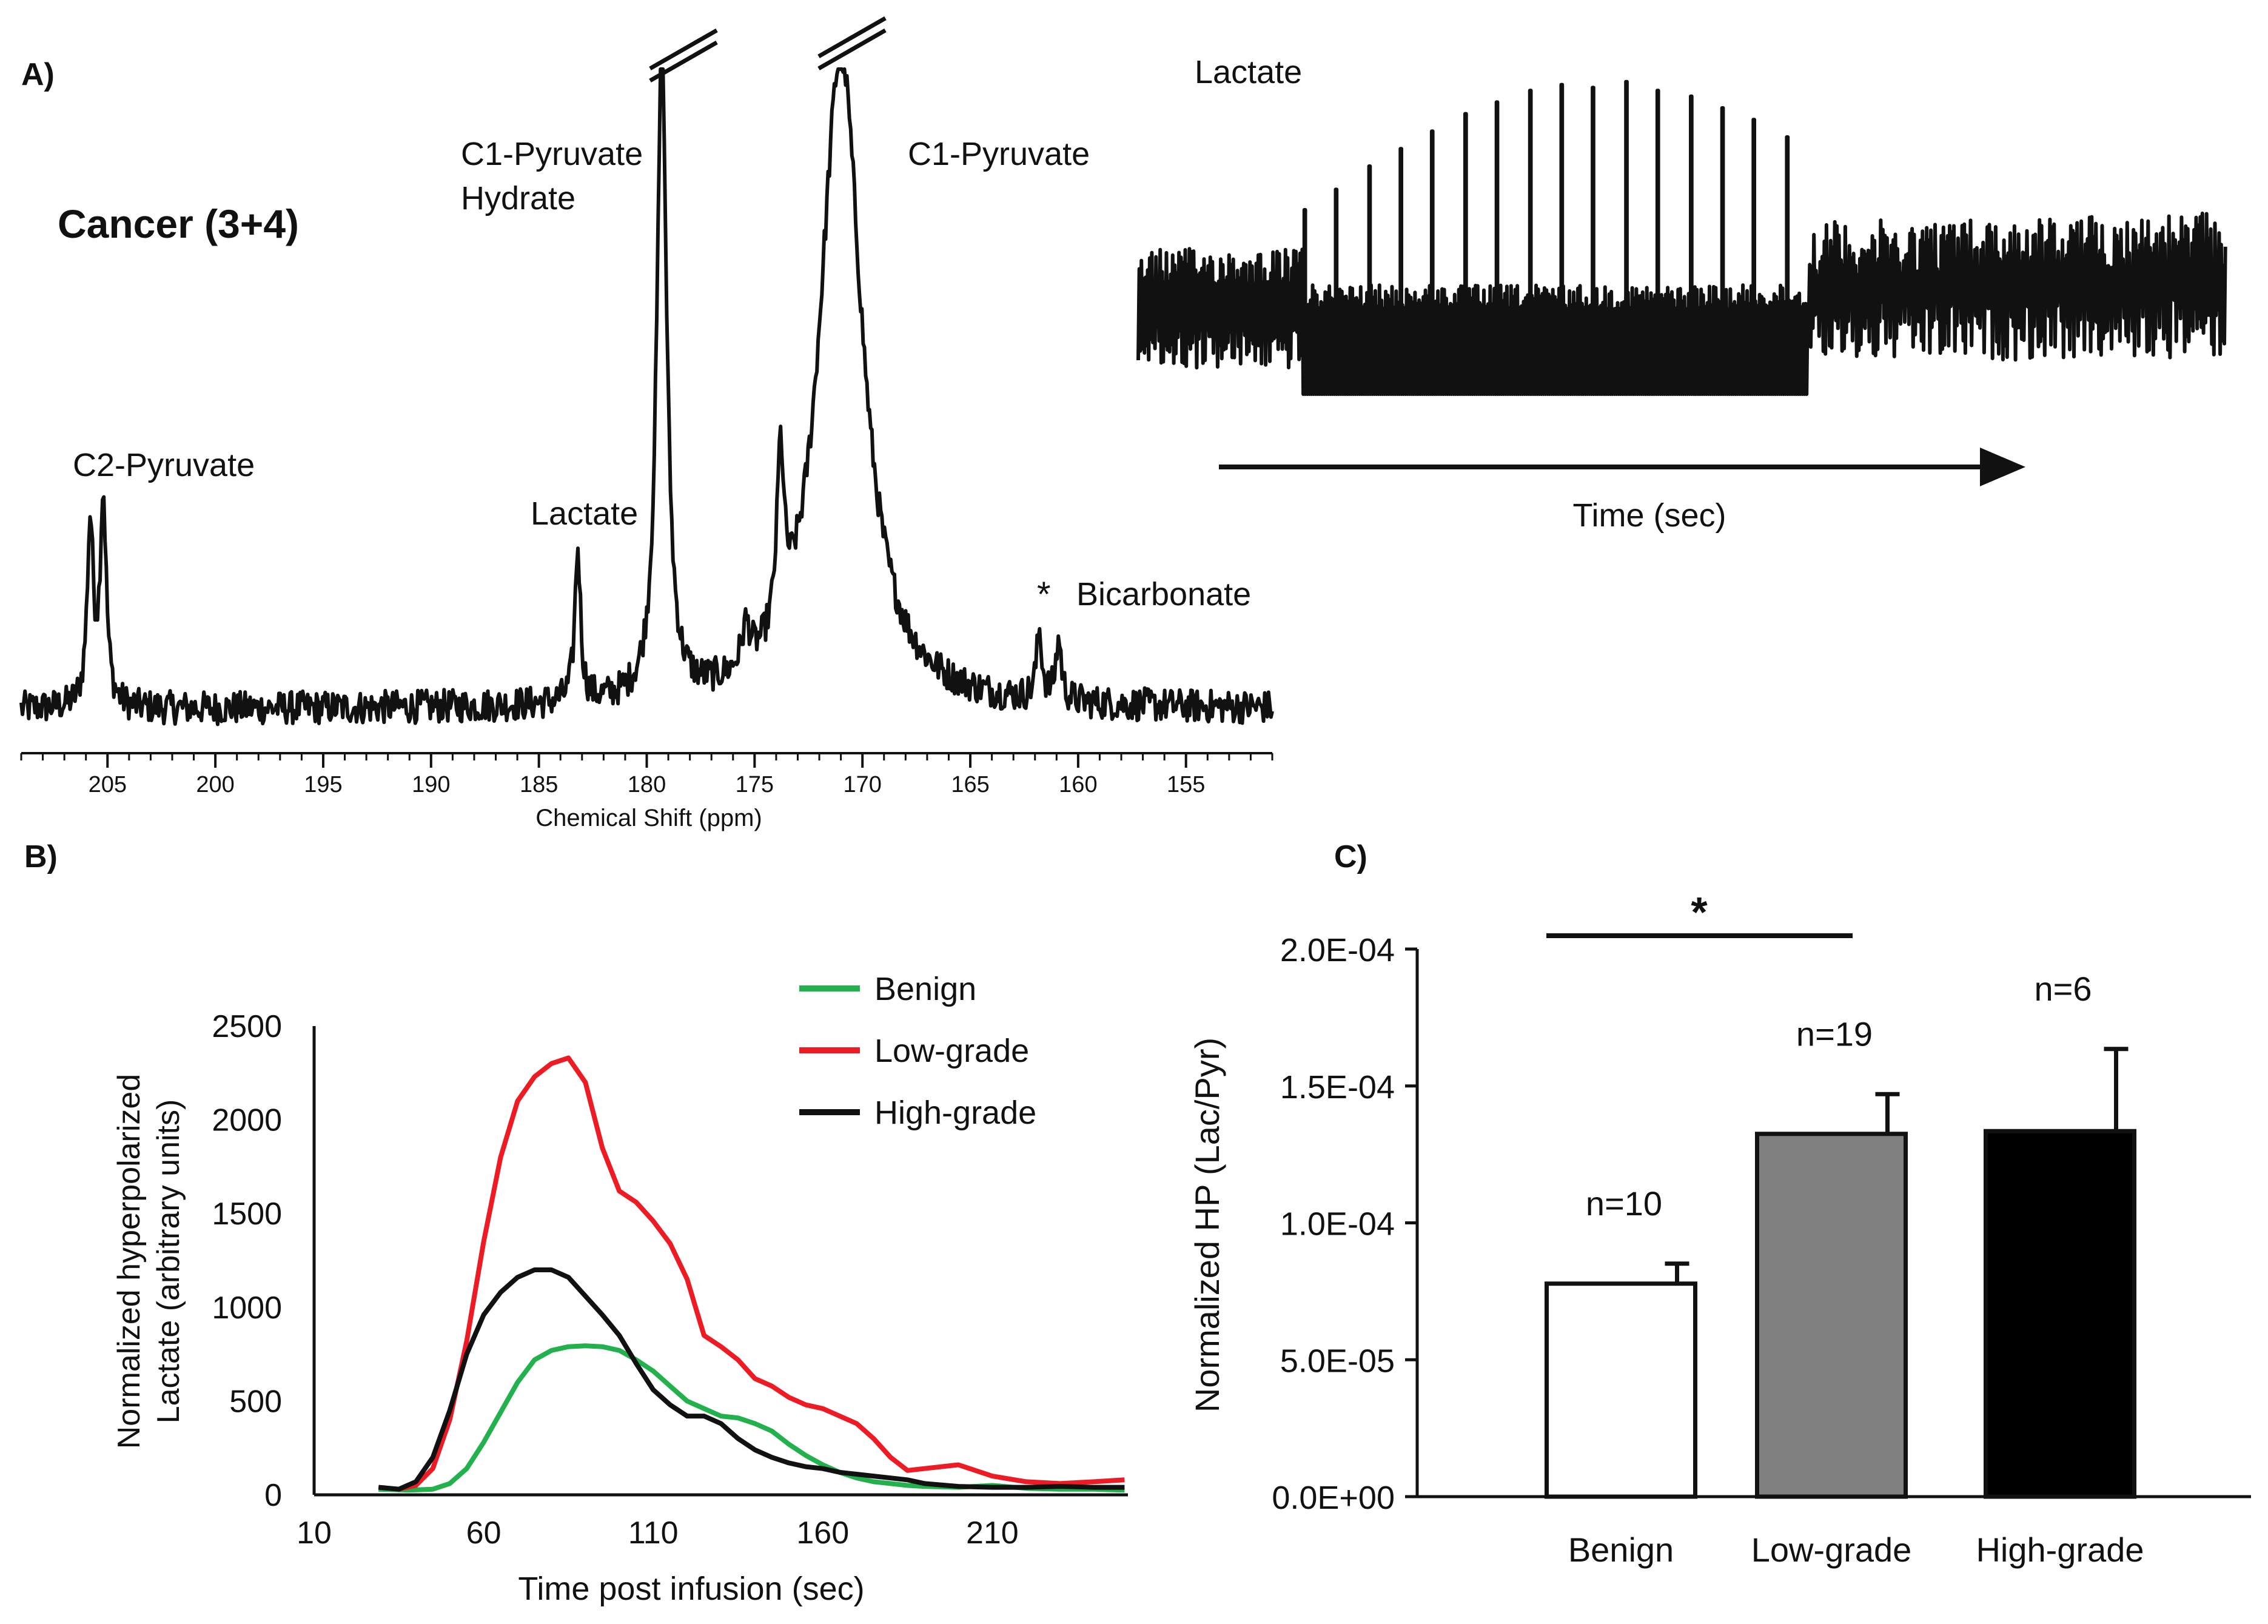 Image resolution: width=2268 pixels, height=1624 pixels. I want to click on spectrum-x-axis-label: Chemical Shift (ppm), so click(648, 818).